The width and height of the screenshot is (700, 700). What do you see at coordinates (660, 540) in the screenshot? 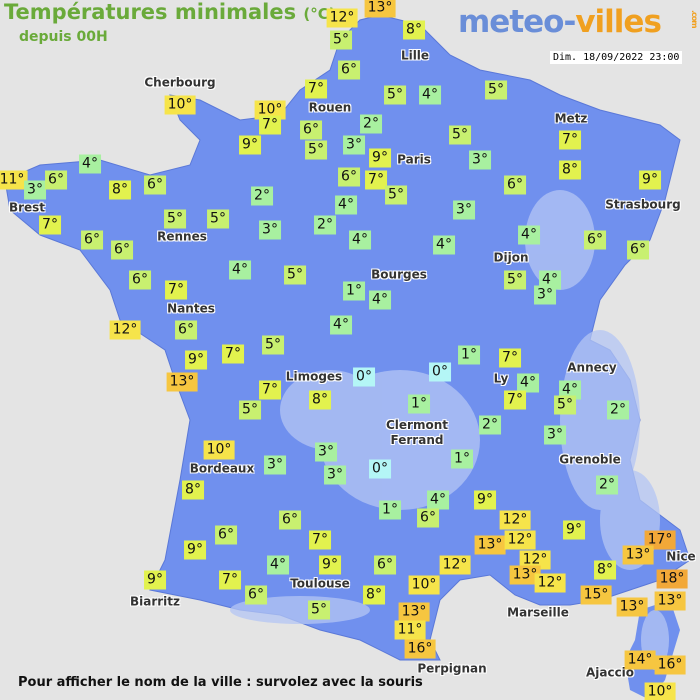
I see `temperature-badge: 17°` at bounding box center [660, 540].